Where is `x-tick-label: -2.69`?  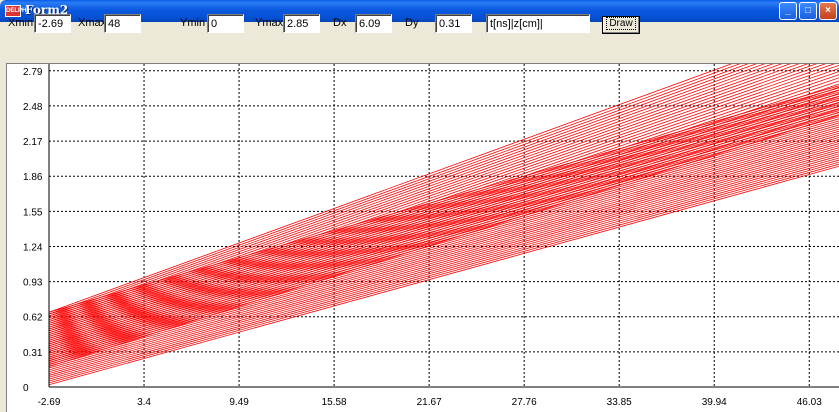 x-tick-label: -2.69 is located at coordinates (49, 402).